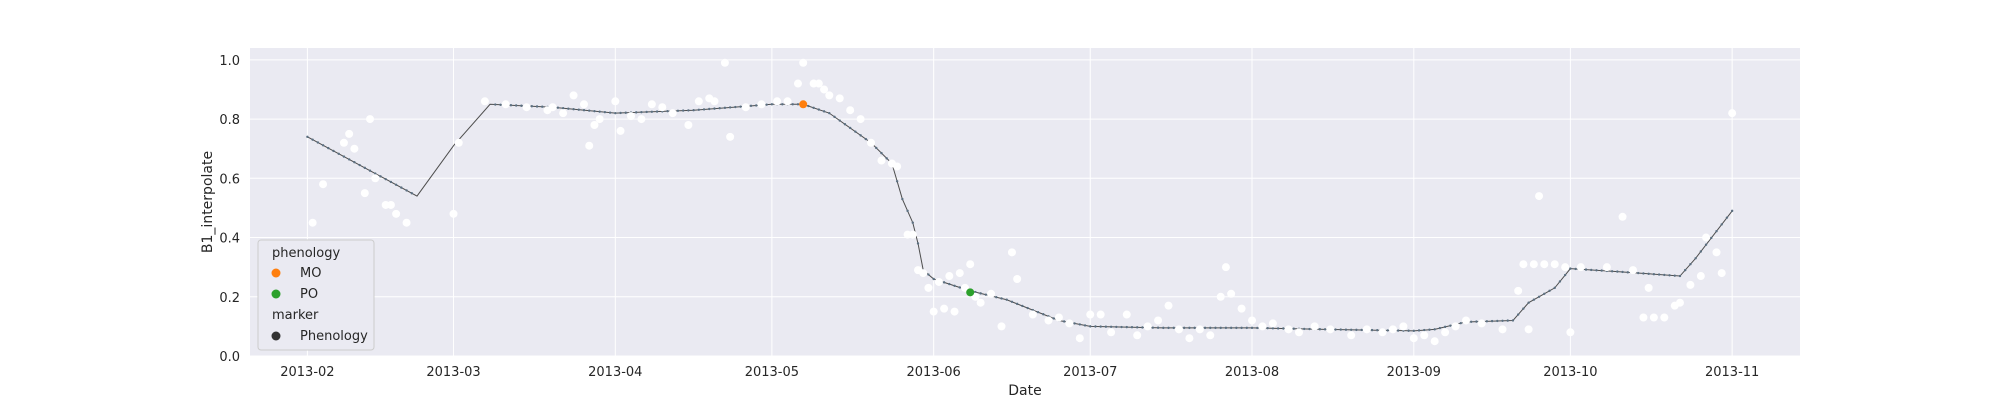 Image resolution: width=2000 pixels, height=400 pixels. Describe the element at coordinates (334, 336) in the screenshot. I see `legend-label-phenology: Phenology` at that location.